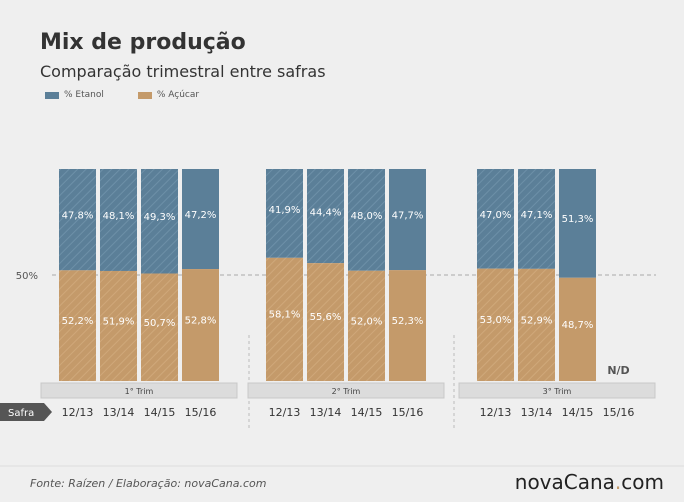  I want to click on data-label-acucar-g1-4: 52,8%, so click(201, 320).